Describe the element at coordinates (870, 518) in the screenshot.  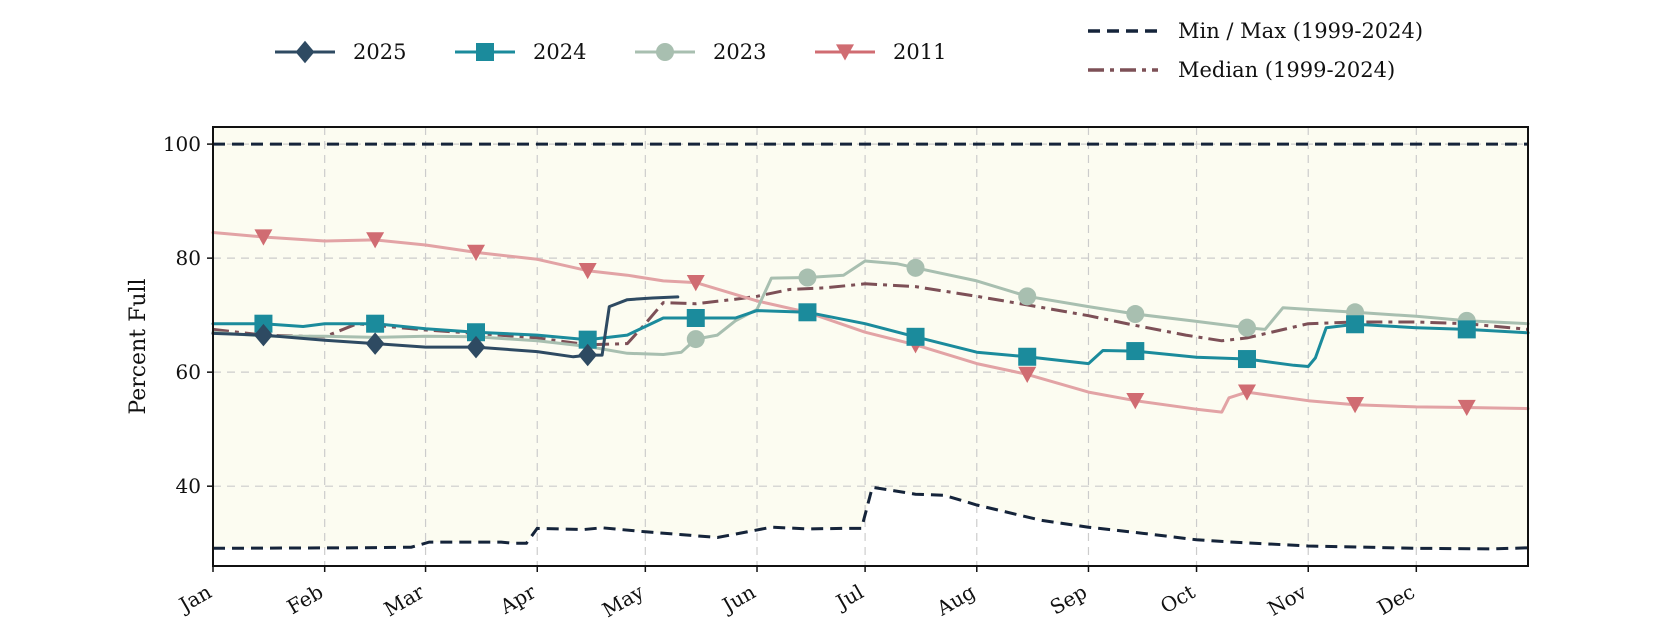
I see `min-line` at that location.